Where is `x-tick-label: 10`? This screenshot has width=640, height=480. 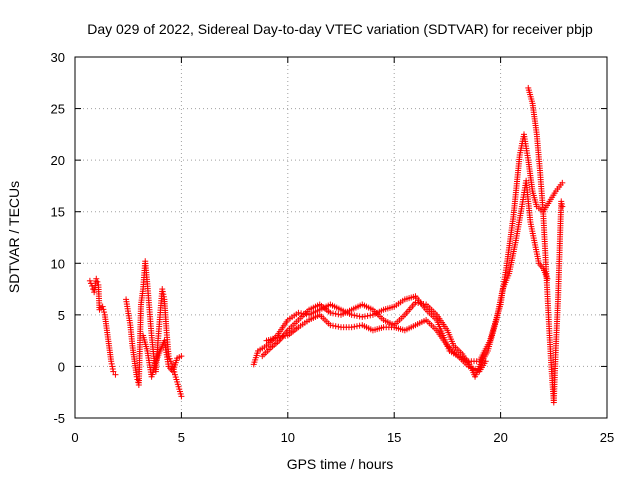
x-tick-label: 10 is located at coordinates (288, 437).